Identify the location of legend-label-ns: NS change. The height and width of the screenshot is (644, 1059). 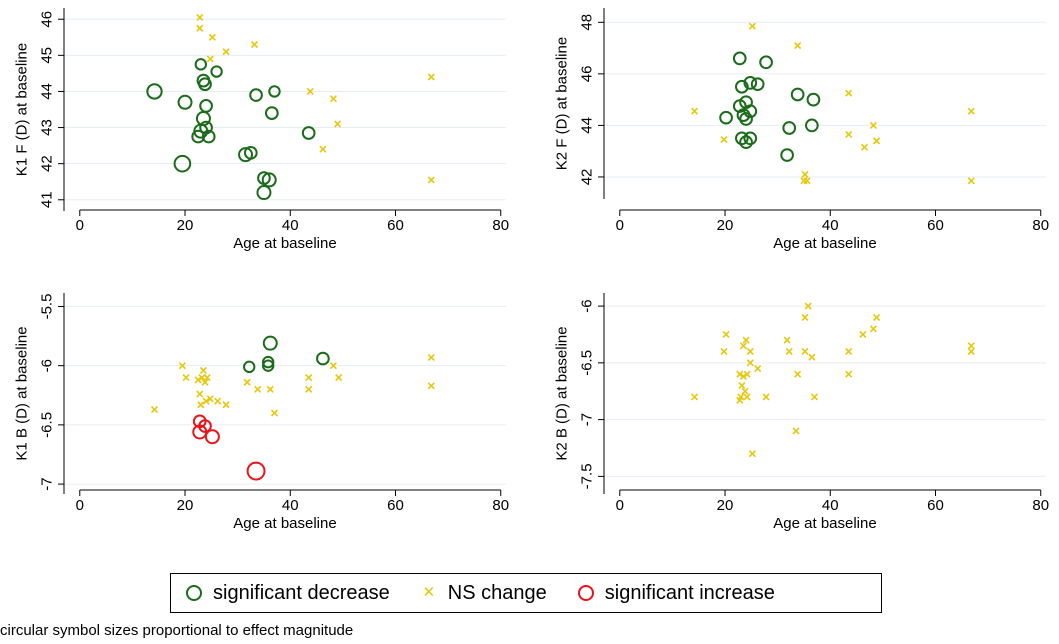
(497, 592).